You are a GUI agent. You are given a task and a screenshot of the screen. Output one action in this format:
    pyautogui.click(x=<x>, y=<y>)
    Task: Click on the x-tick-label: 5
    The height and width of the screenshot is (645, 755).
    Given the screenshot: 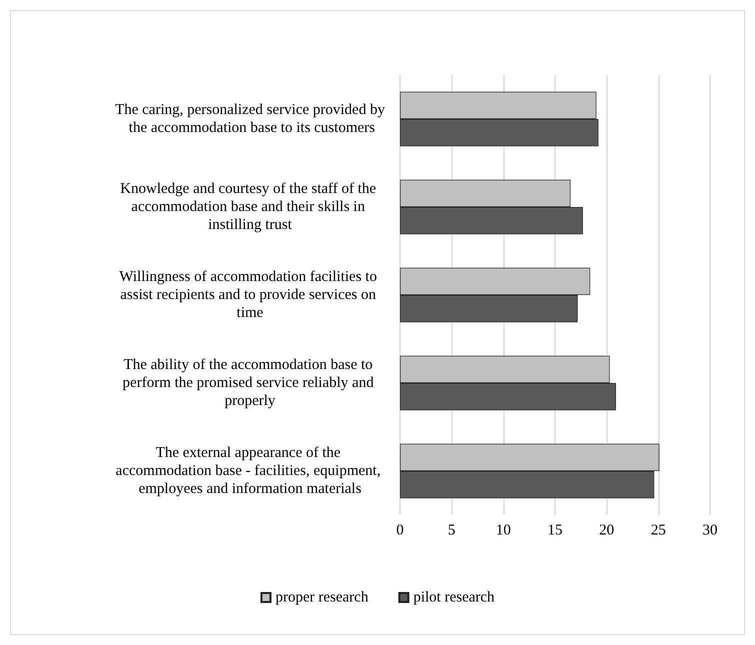 What is the action you would take?
    pyautogui.click(x=452, y=530)
    